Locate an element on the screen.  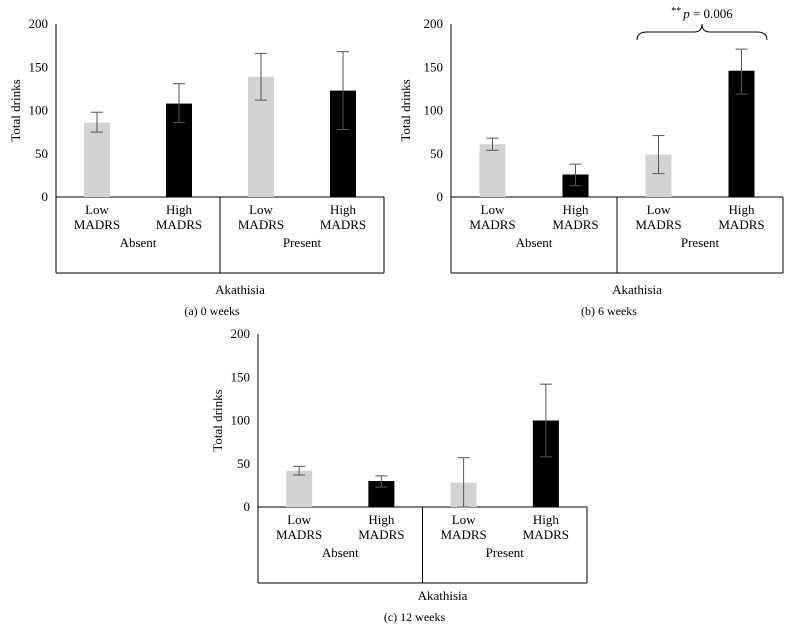
significance-p-symbol: p is located at coordinates (686, 13).